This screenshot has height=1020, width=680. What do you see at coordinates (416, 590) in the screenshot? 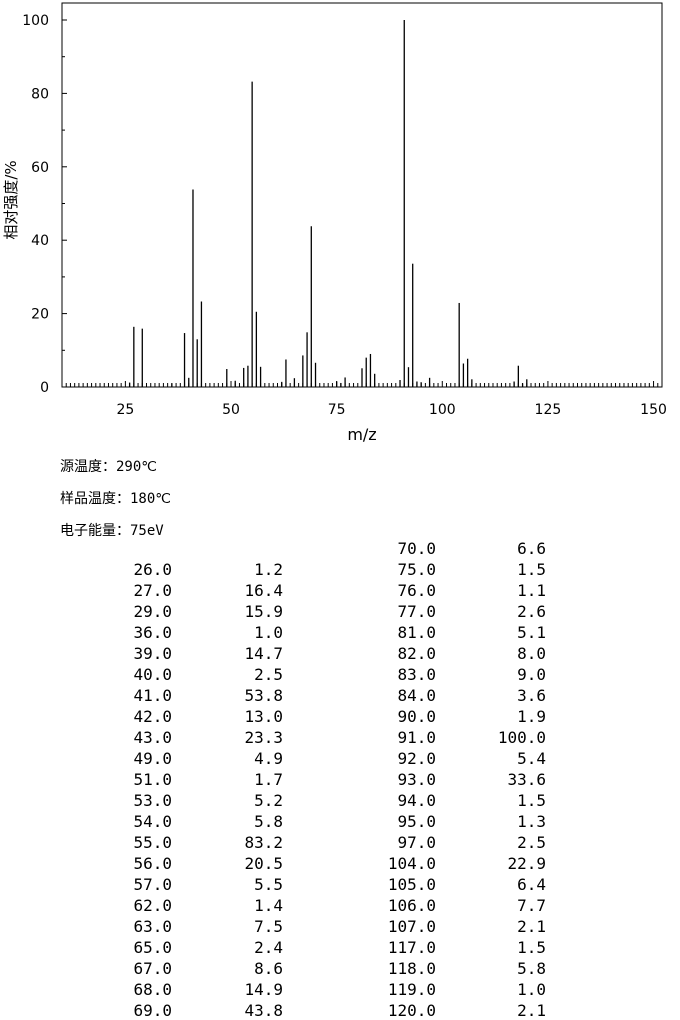
I see `peak-mz-cell: 76.0` at bounding box center [416, 590].